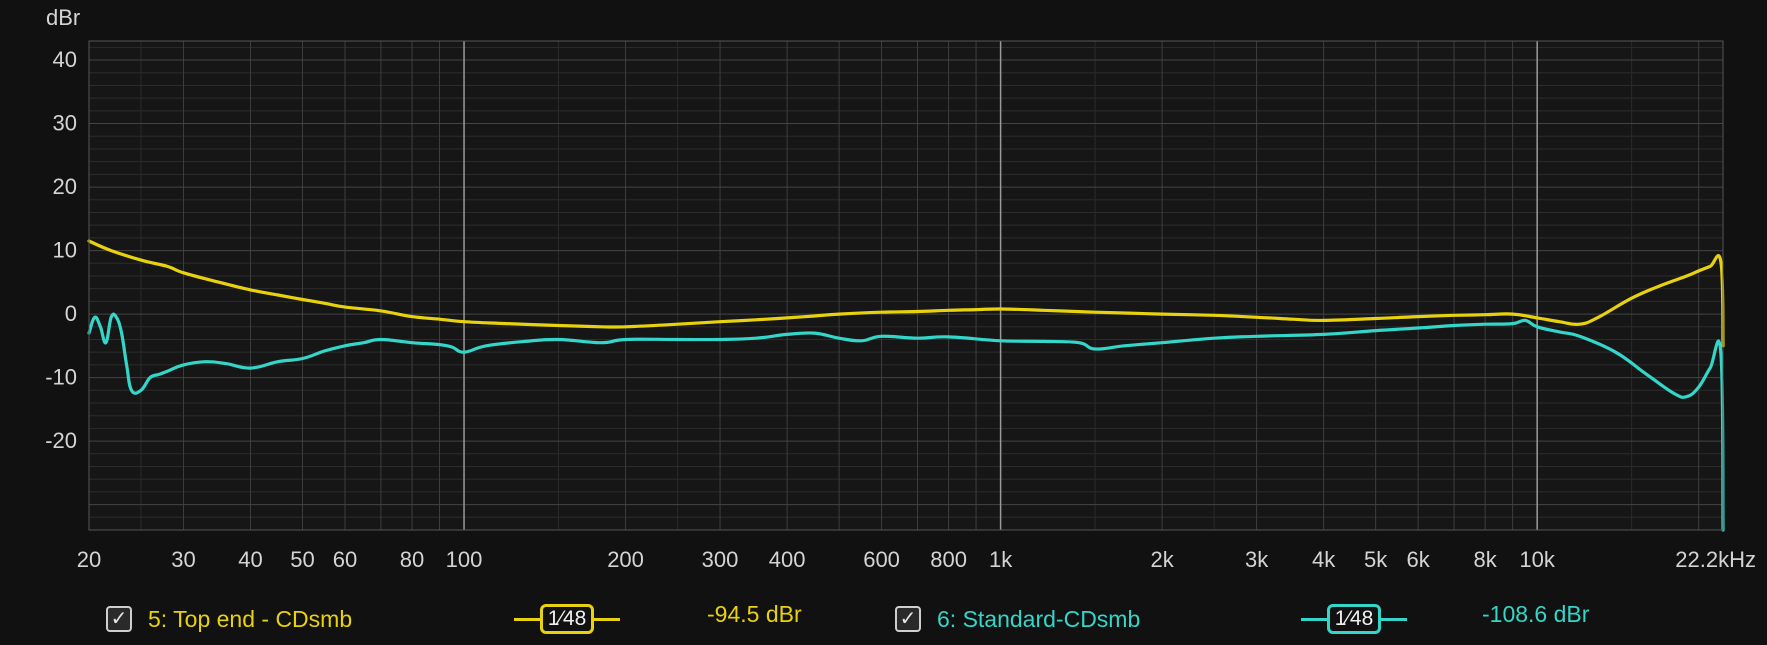 Image resolution: width=1767 pixels, height=645 pixels. Describe the element at coordinates (787, 559) in the screenshot. I see `x-tick-label: 400` at that location.